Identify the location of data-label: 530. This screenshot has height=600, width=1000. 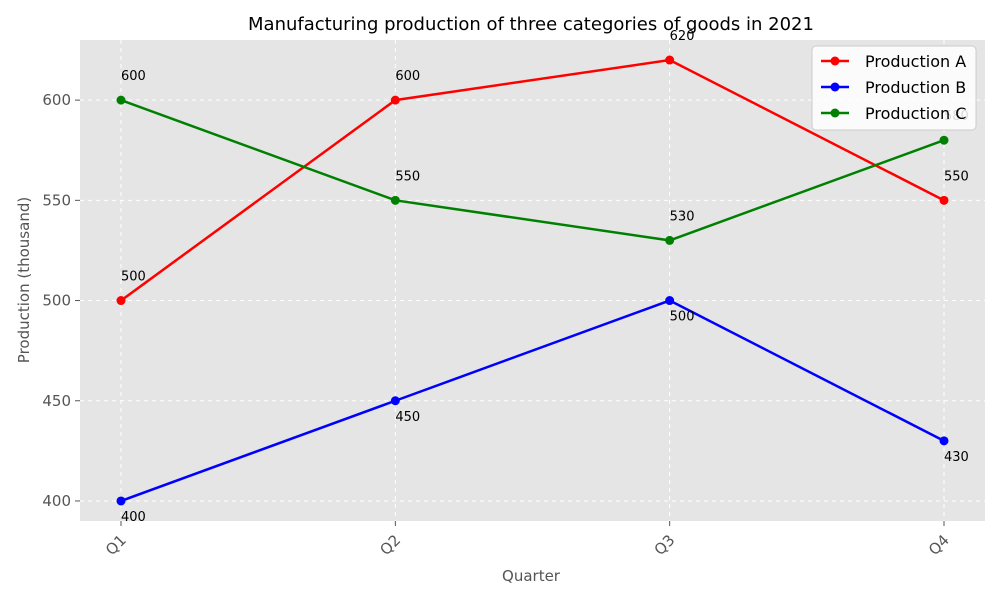
(682, 216).